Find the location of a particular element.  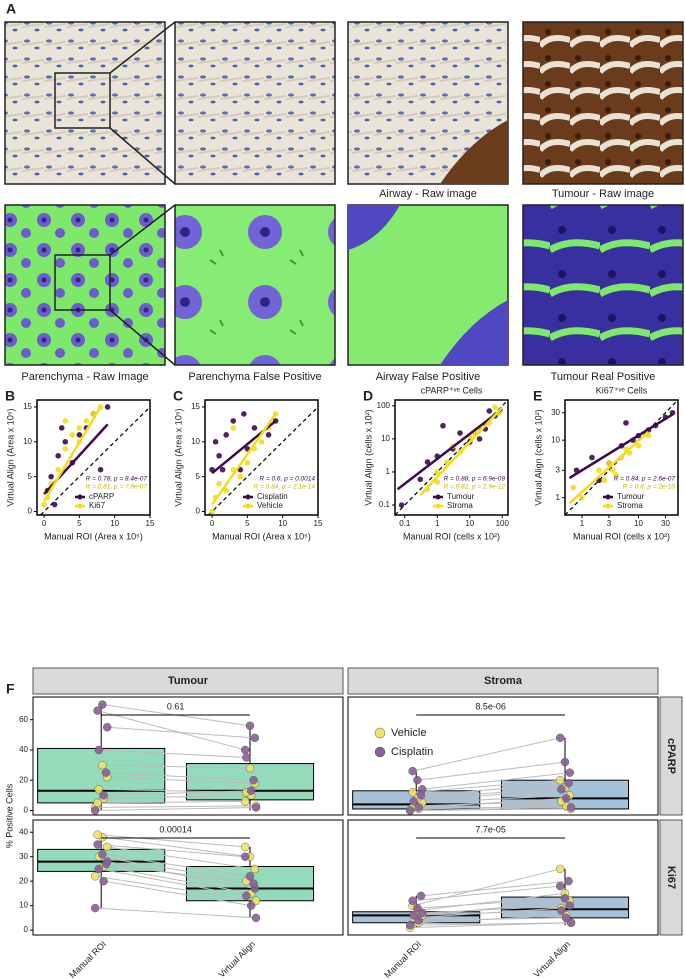

y-tick-label: 15 is located at coordinates (27, 406).